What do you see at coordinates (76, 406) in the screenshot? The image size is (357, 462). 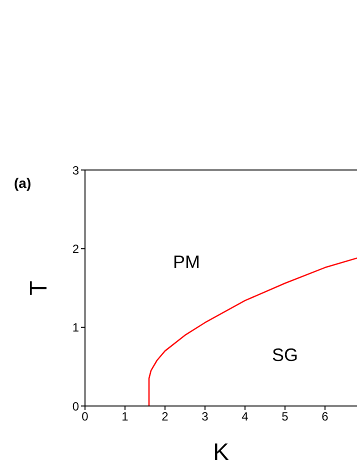 I see `y-tick-label: 0` at bounding box center [76, 406].